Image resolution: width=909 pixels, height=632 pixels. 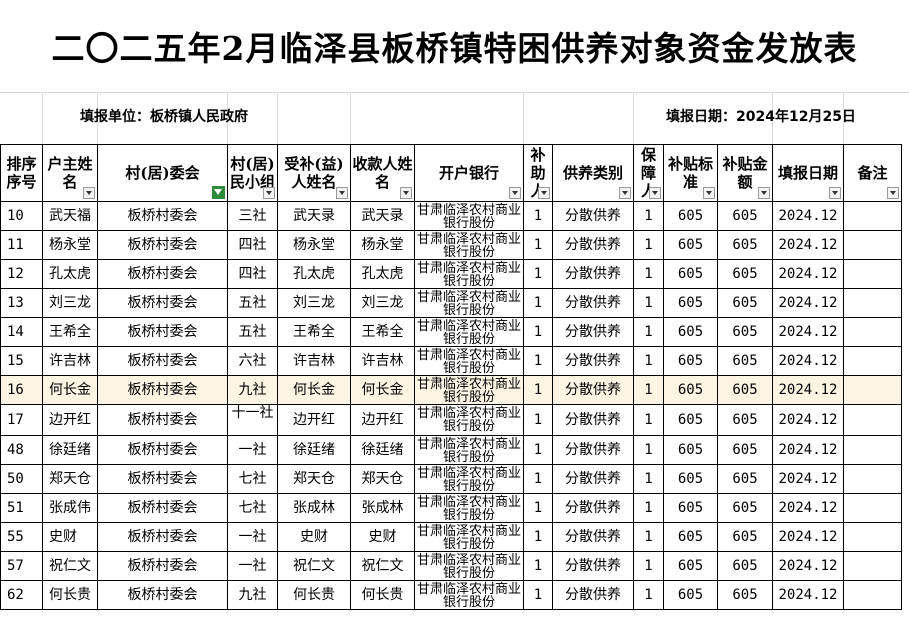 I want to click on cell-group: 五社, so click(x=252, y=332).